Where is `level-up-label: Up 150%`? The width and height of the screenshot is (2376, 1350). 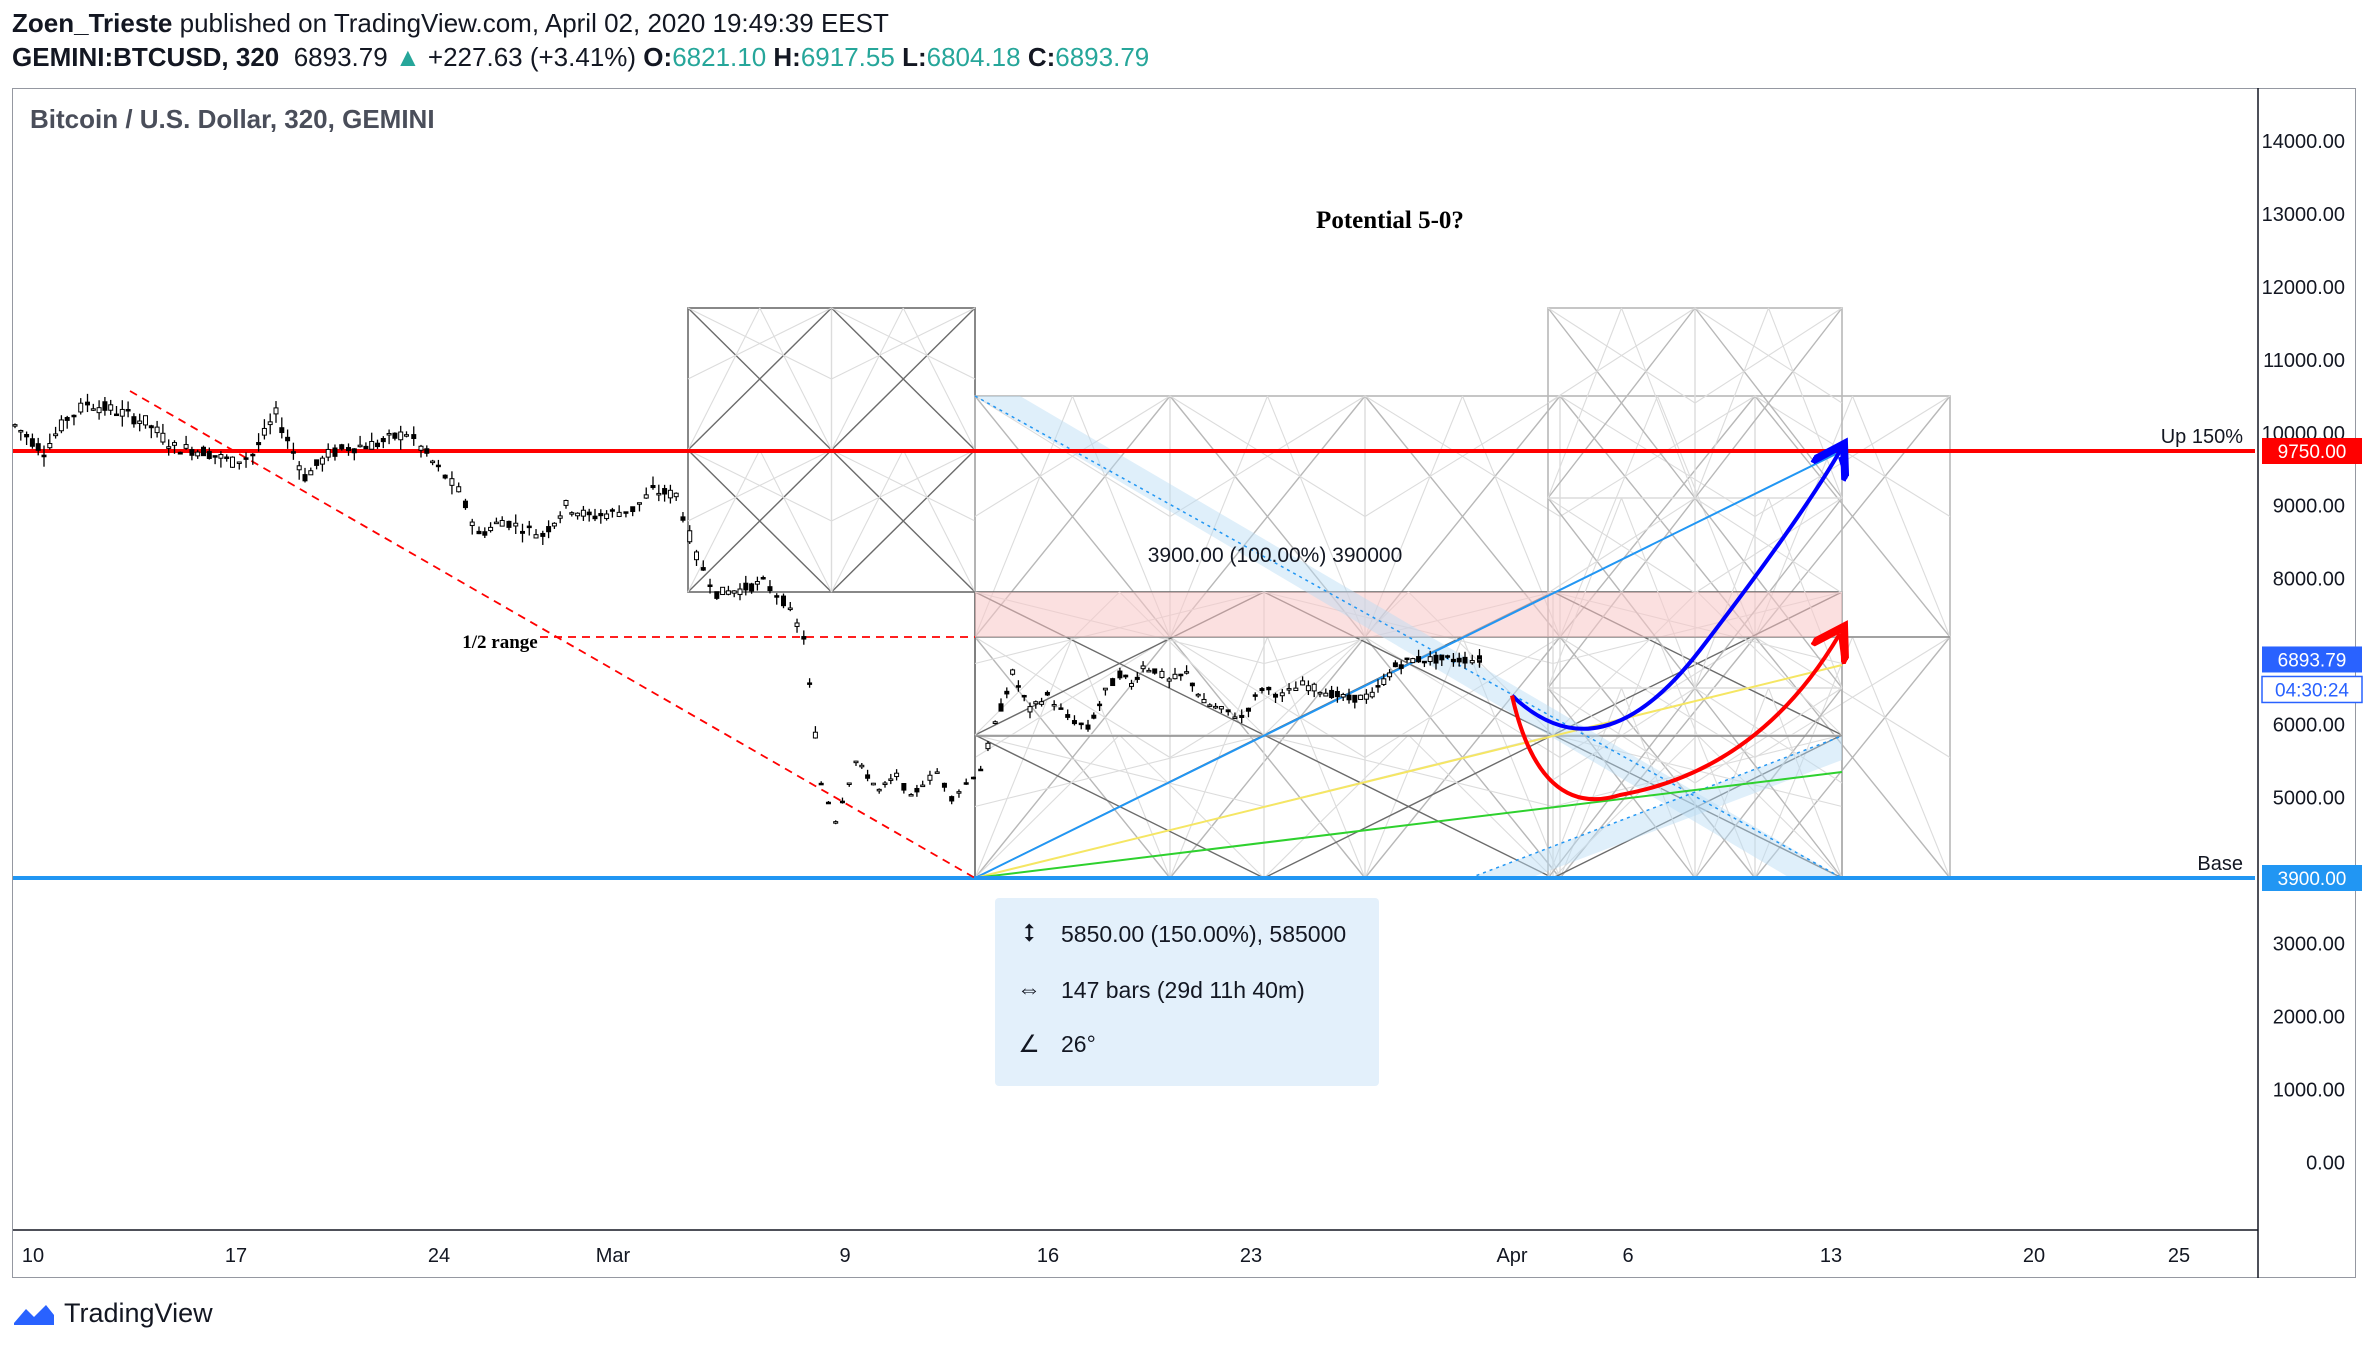
level-up-label: Up 150% is located at coordinates (2202, 437).